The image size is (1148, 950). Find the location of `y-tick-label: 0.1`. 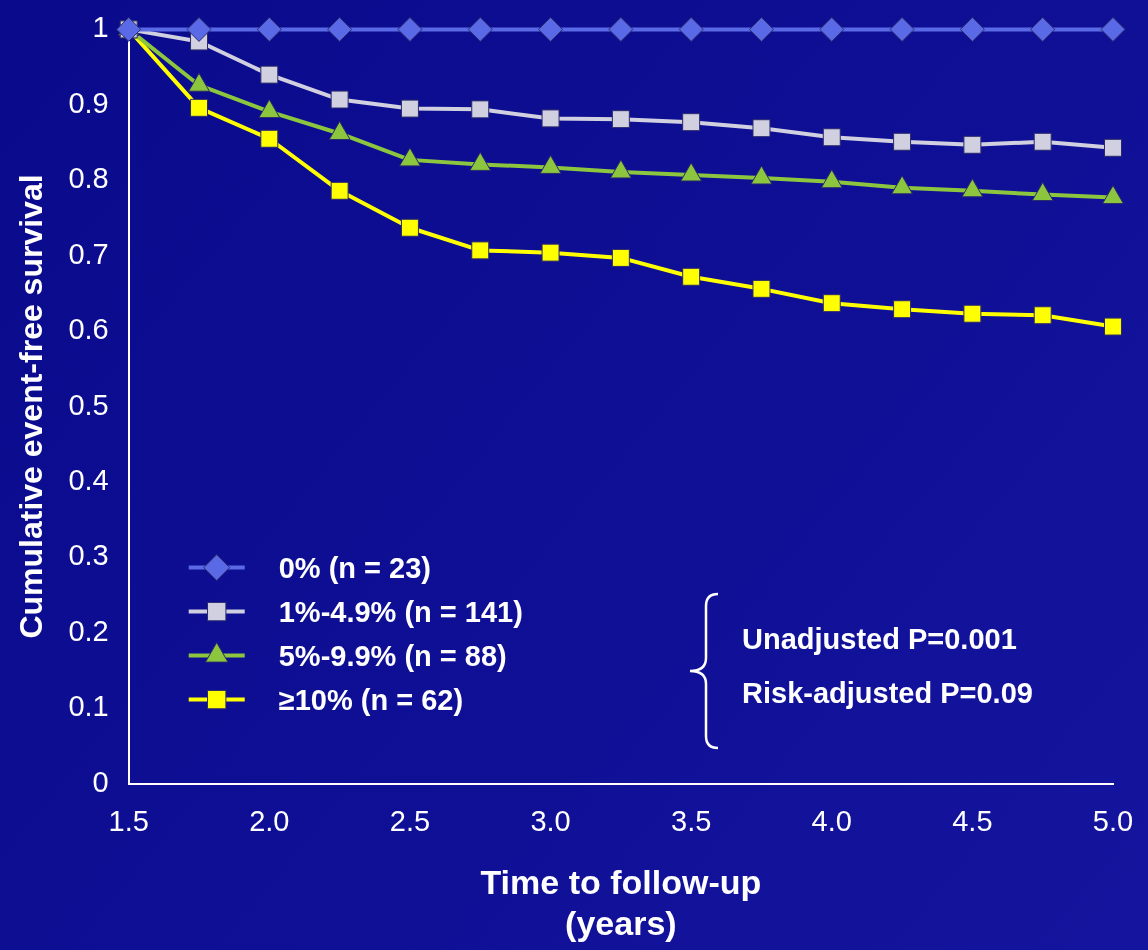

y-tick-label: 0.1 is located at coordinates (88, 706).